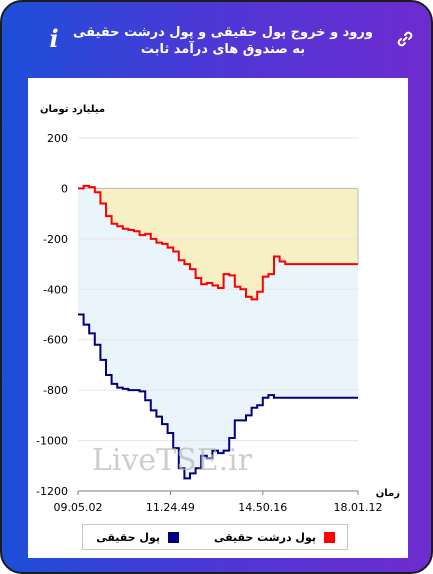 The height and width of the screenshot is (574, 433). I want to click on y-tick-label: -200, so click(55, 239).